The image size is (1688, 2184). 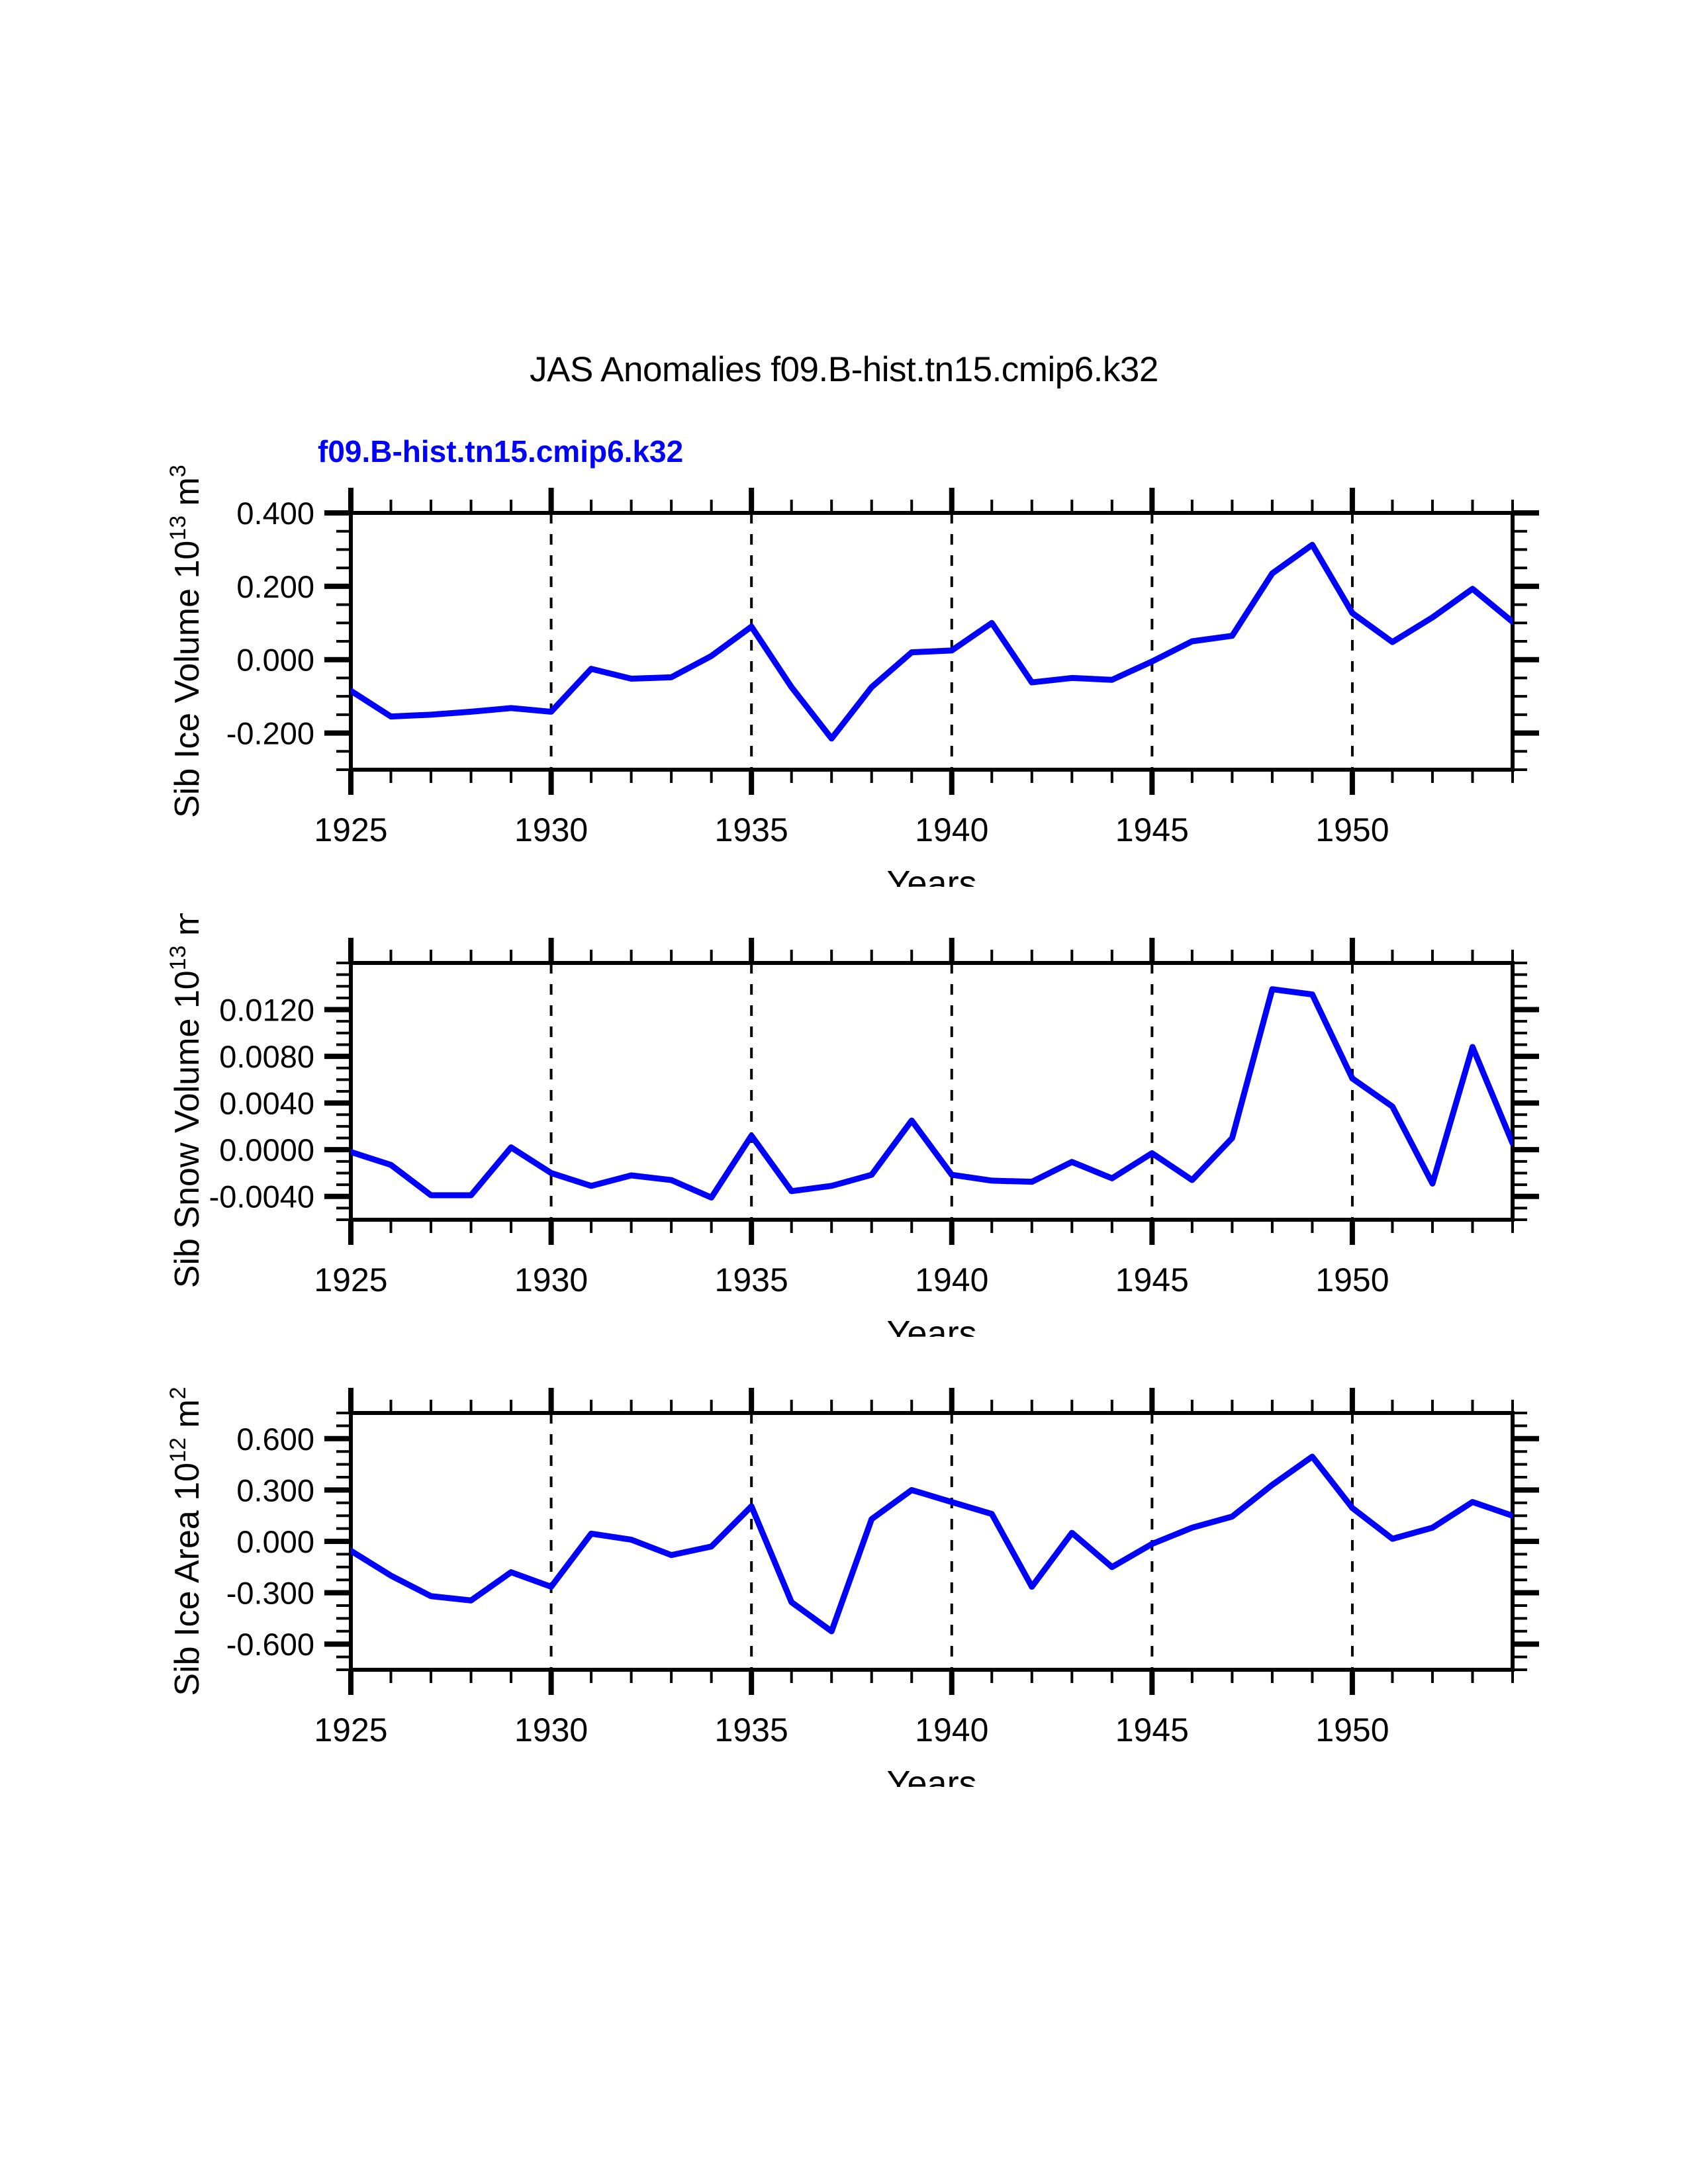 What do you see at coordinates (270, 1593) in the screenshot?
I see `y-tick-label: -0.300` at bounding box center [270, 1593].